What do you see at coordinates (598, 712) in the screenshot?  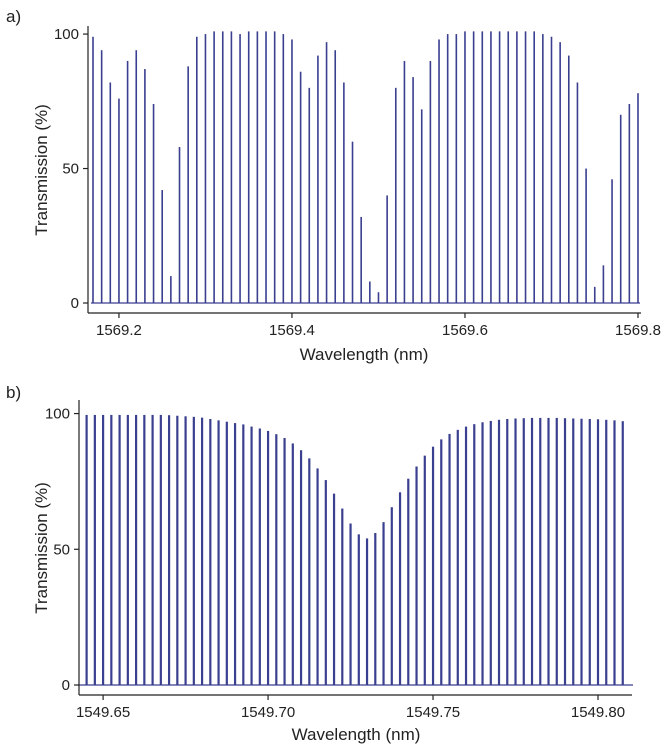 I see `panel-b-x-tick-label: 1549.80` at bounding box center [598, 712].